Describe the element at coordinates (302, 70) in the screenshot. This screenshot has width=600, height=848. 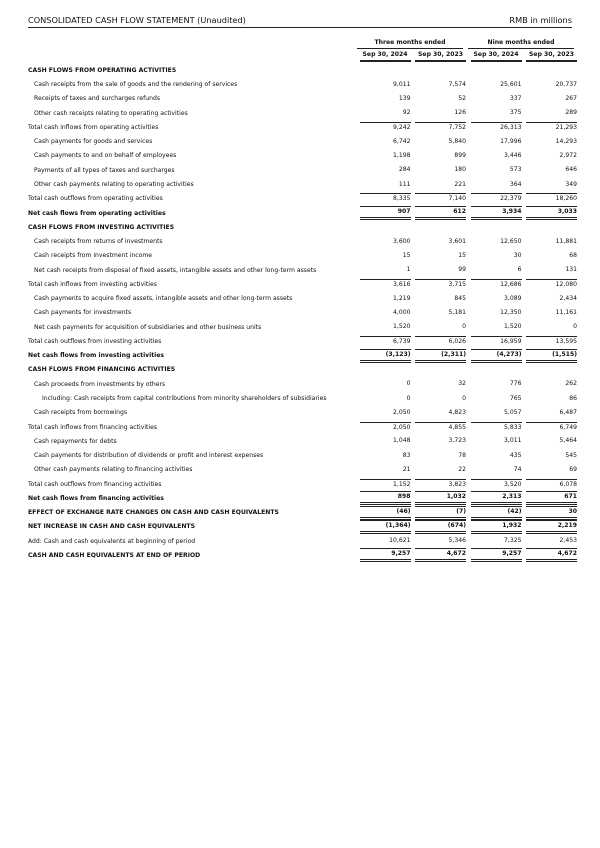
I see `section-header-row: CASH FLOWS FROM OPERATING ACTIVITIES` at that location.